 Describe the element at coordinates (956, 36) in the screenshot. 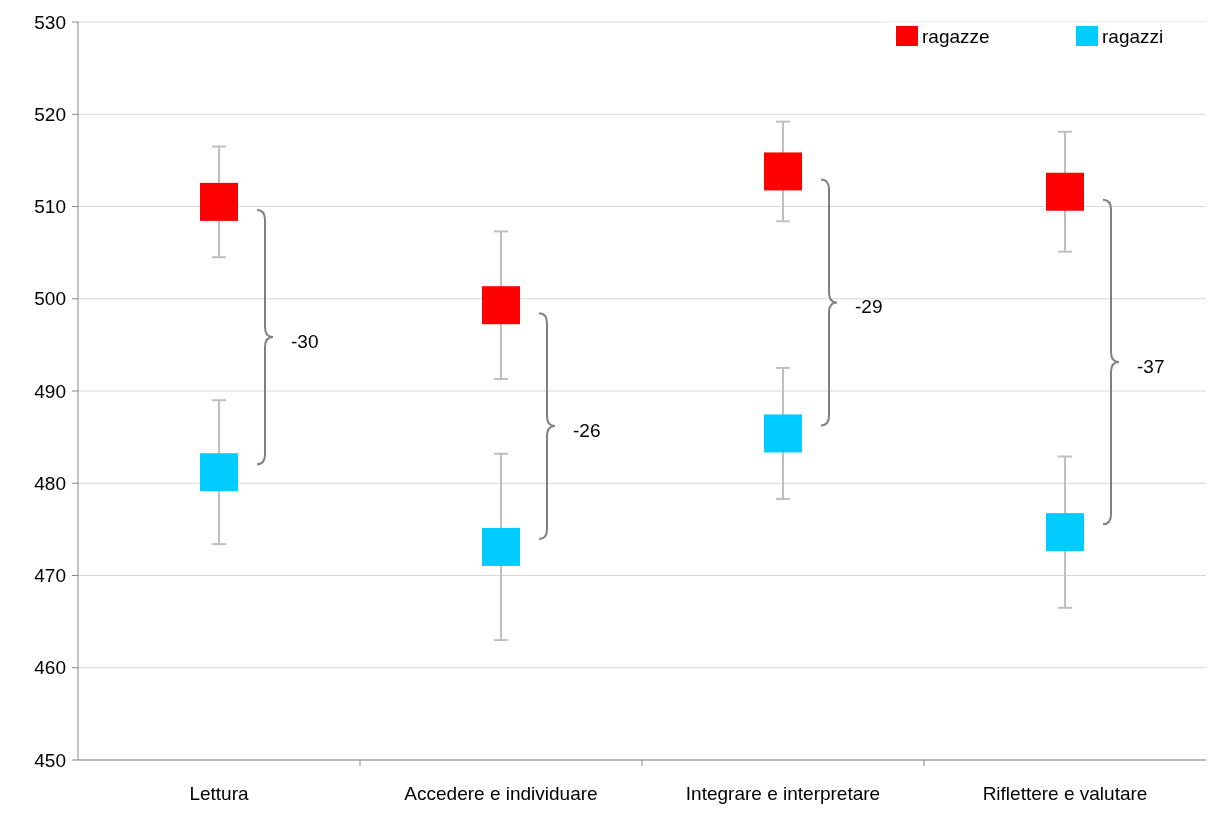

I see `legend-label: ragazze` at that location.